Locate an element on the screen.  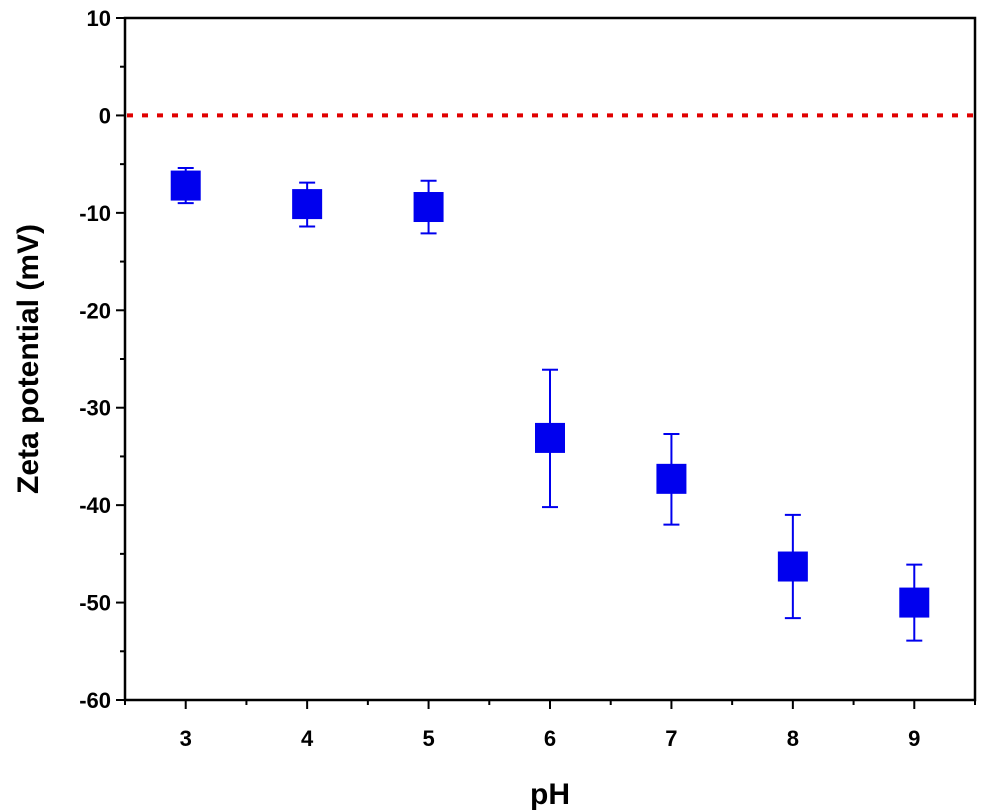
y-tick-label: -30 is located at coordinates (95, 408).